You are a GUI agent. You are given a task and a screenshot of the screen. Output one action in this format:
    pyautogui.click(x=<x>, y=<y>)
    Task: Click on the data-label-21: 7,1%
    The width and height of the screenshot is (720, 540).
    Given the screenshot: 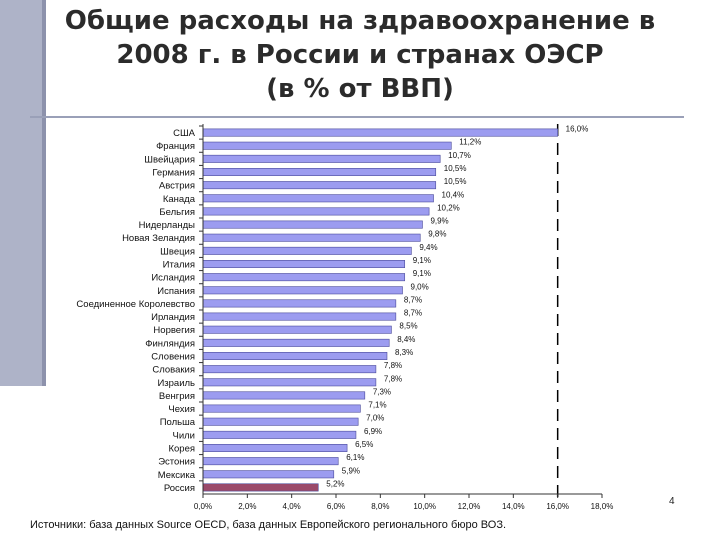 What is the action you would take?
    pyautogui.click(x=377, y=405)
    